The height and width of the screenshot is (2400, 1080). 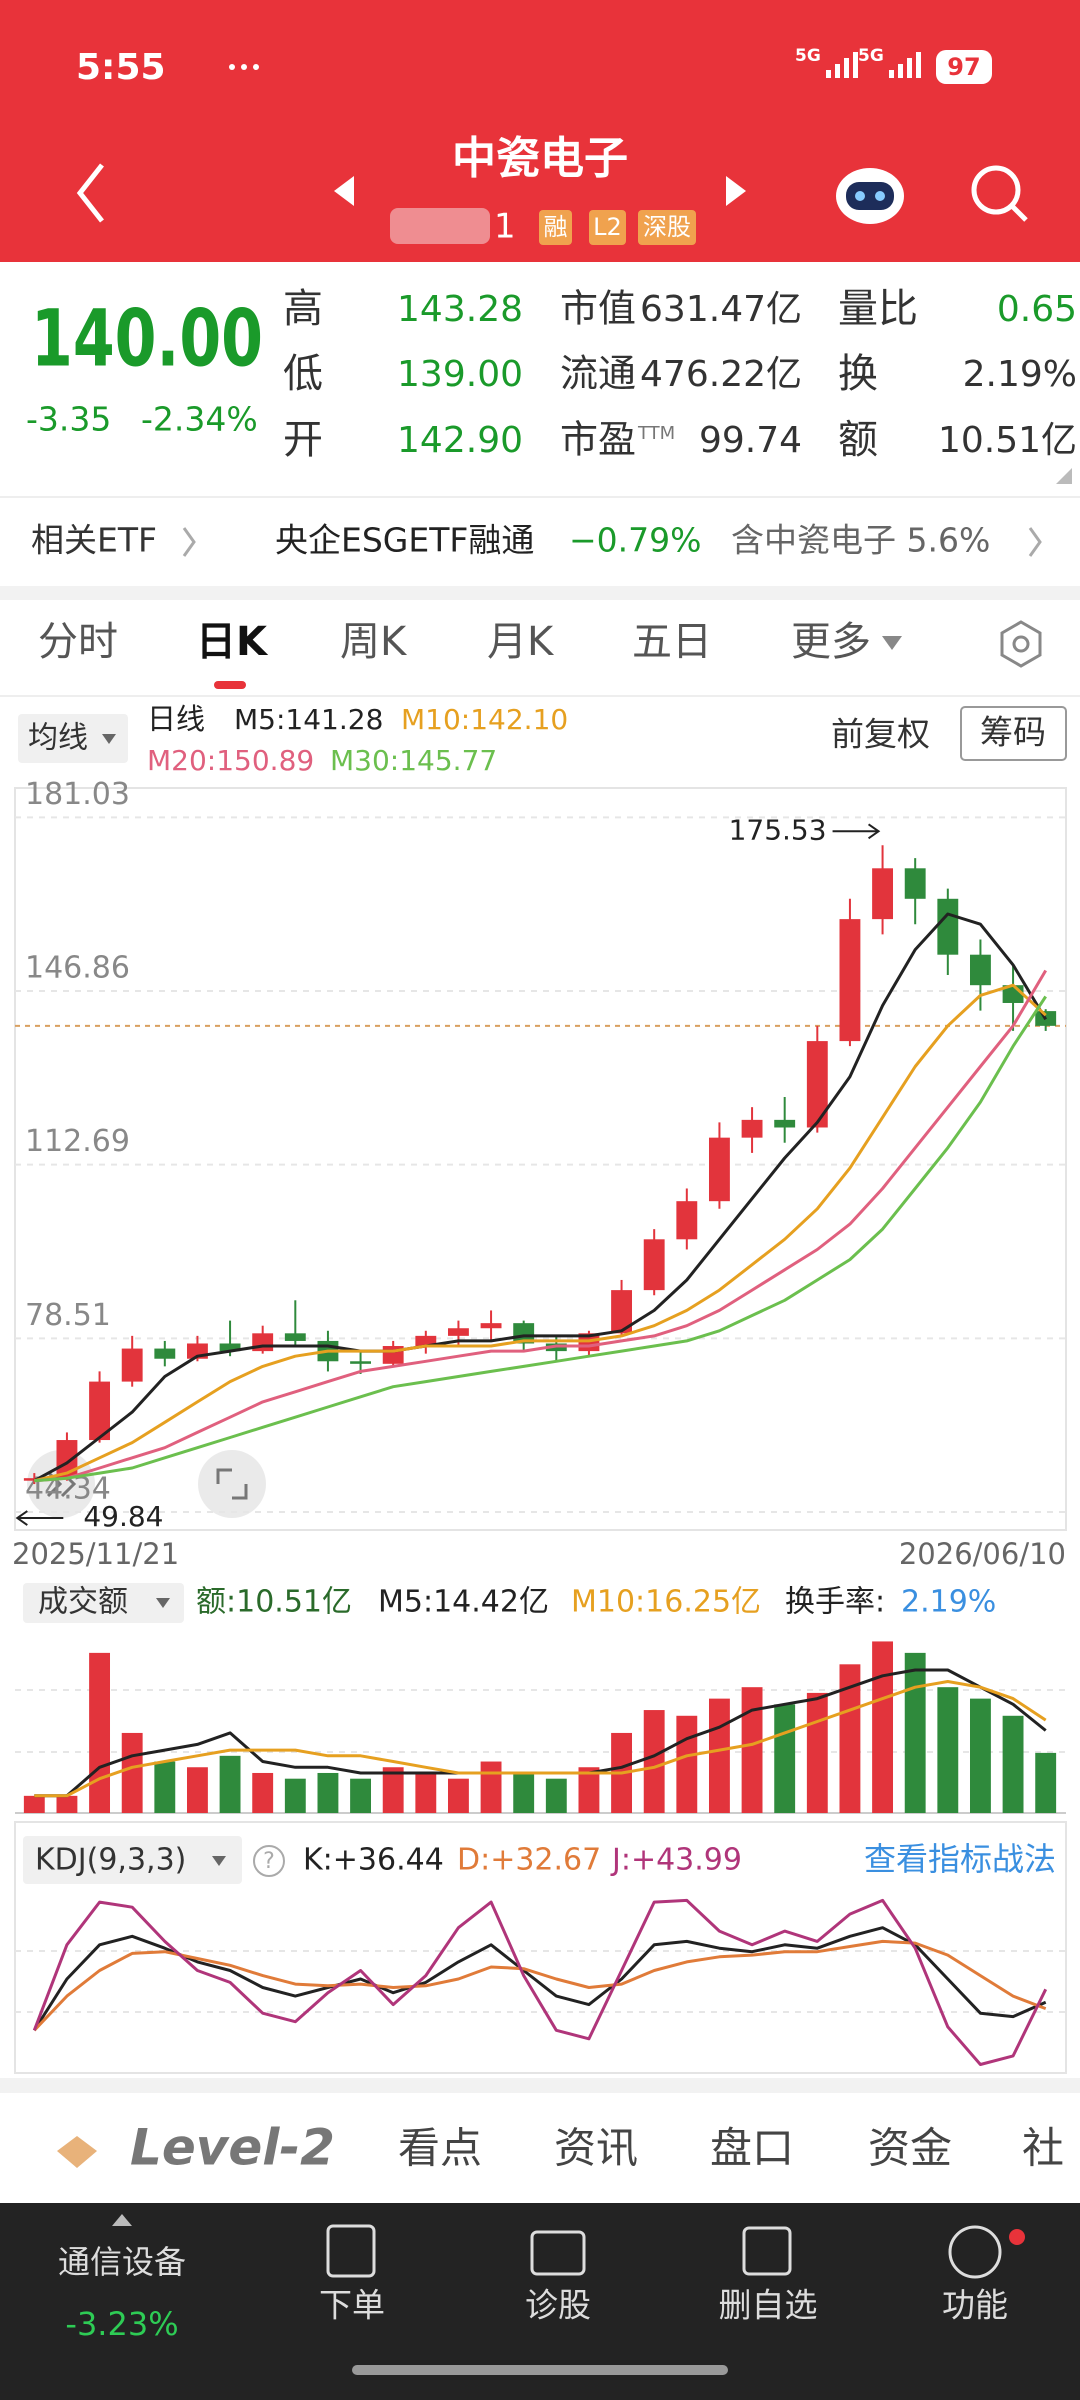 What do you see at coordinates (58, 738) in the screenshot?
I see `ma-selector: 均线` at bounding box center [58, 738].